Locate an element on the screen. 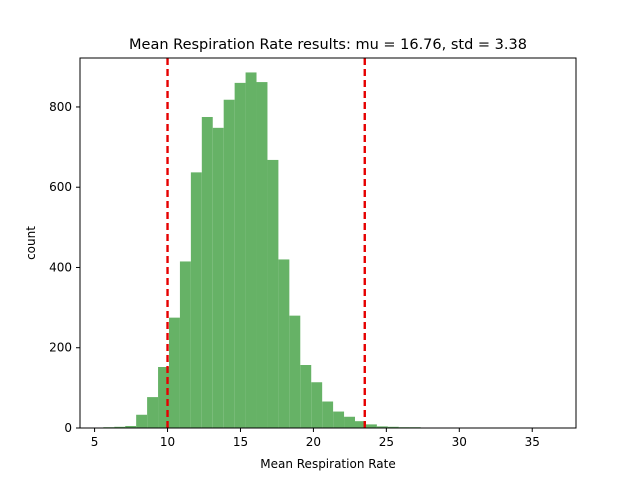  y-tick-label: 800 is located at coordinates (60, 107).